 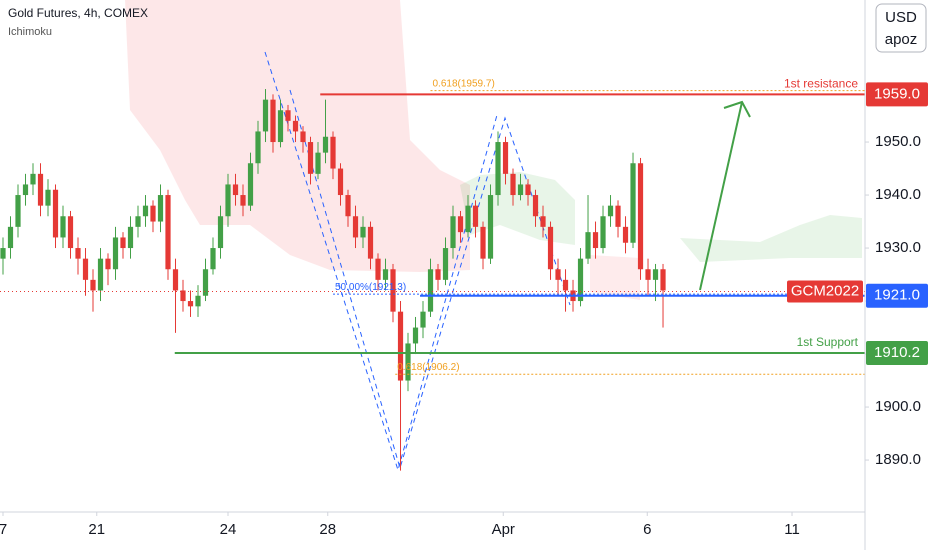 I want to click on y-tick-label: 1930.0, so click(x=898, y=247).